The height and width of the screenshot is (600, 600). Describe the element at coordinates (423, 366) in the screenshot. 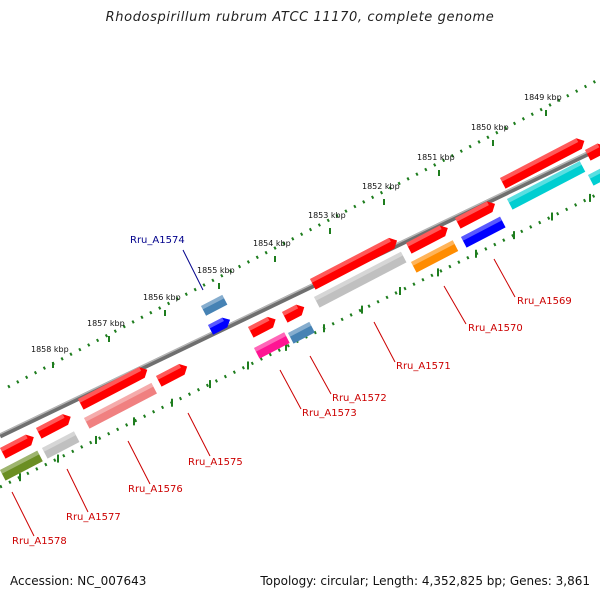

I see `gene-label: Rru_A1571` at that location.